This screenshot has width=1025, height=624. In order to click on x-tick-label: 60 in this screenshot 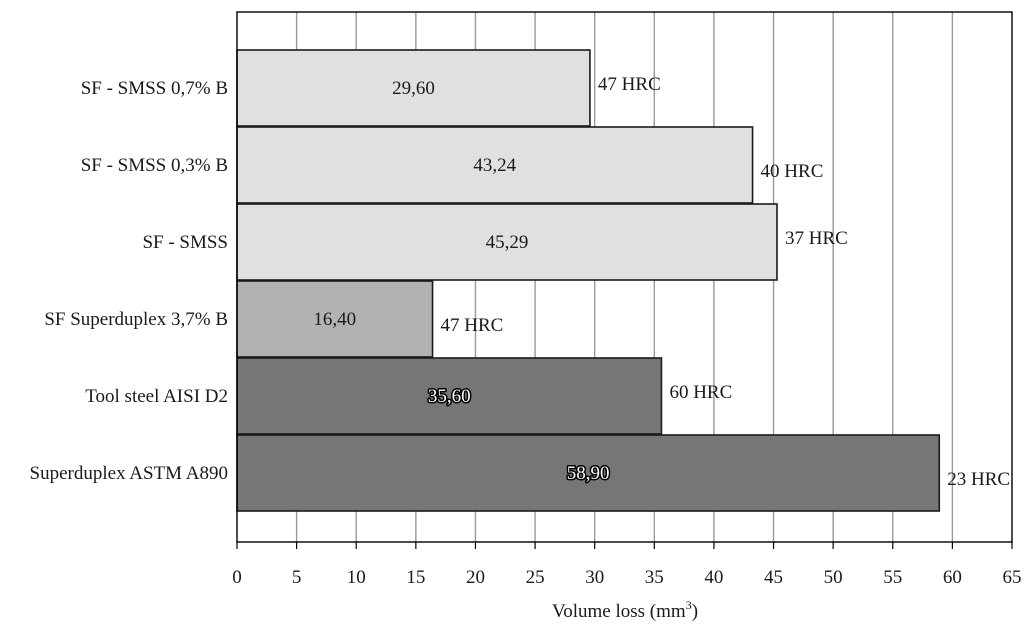, I will do `click(952, 577)`.